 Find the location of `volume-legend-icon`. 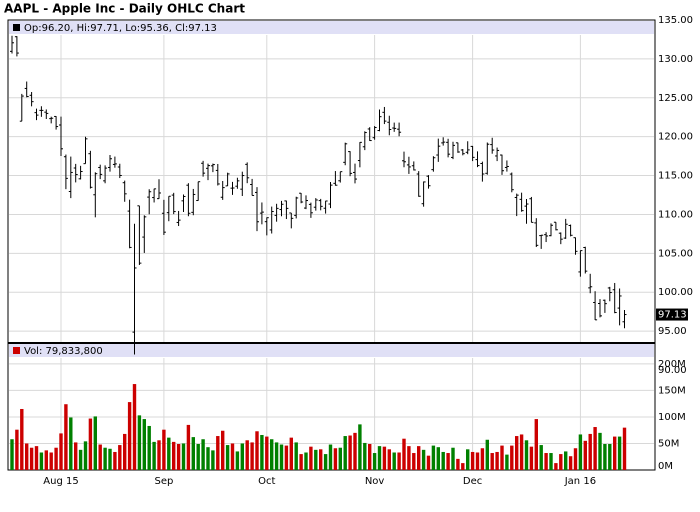

volume-legend-icon is located at coordinates (16, 350).